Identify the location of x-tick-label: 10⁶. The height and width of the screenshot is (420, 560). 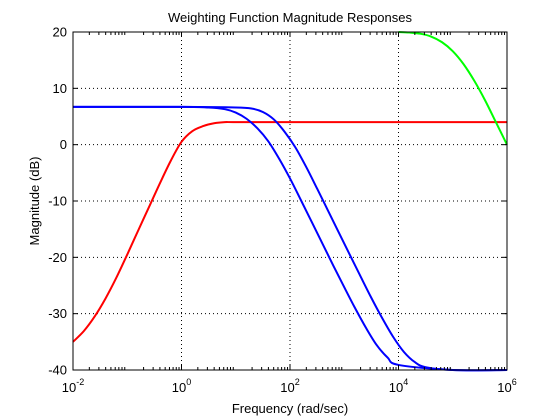
(506, 386).